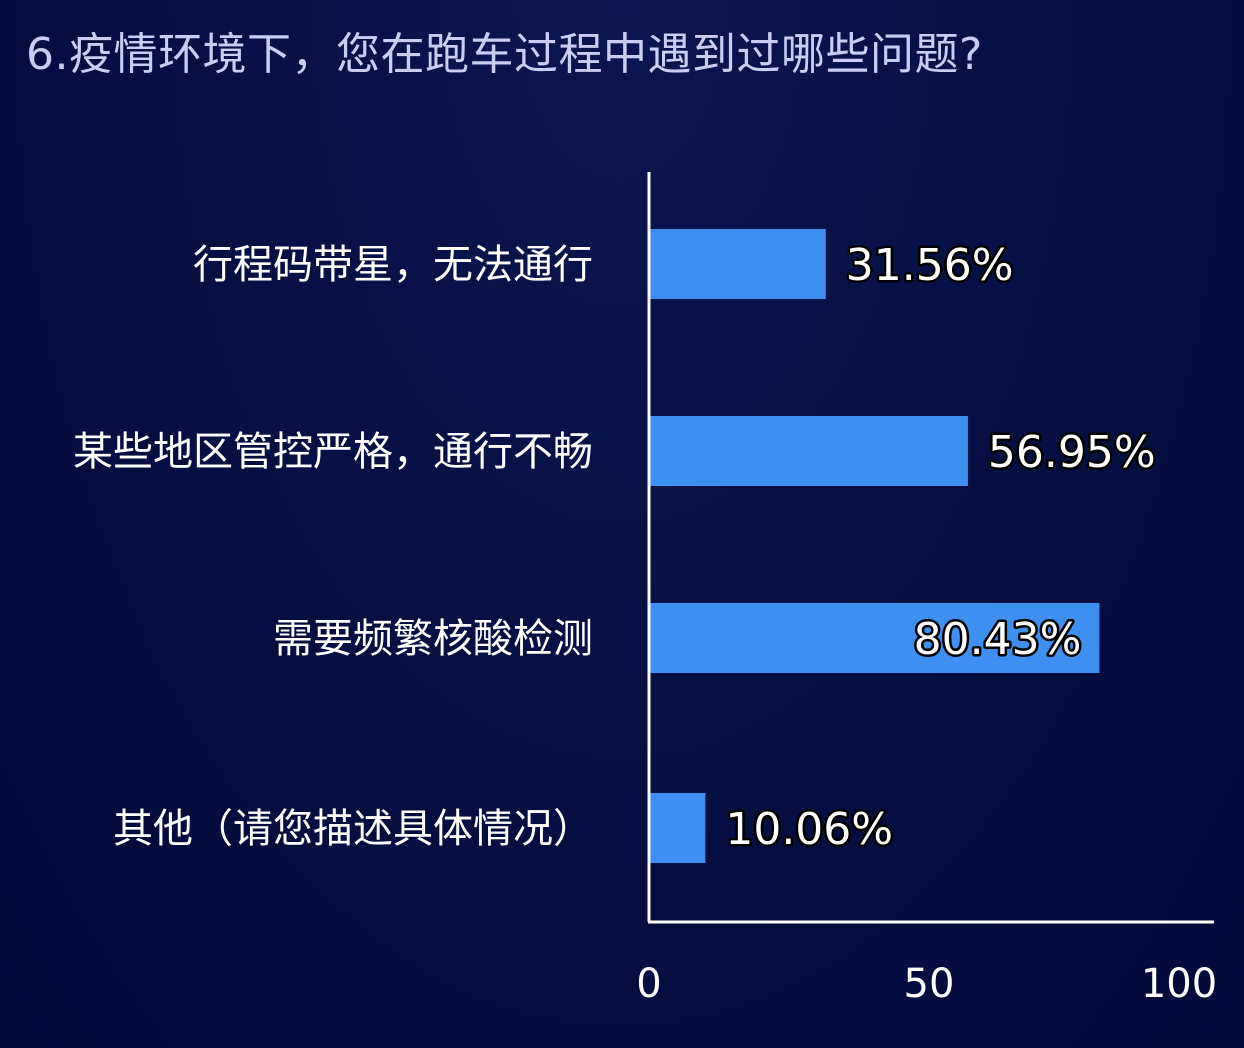 This screenshot has width=1244, height=1048. Describe the element at coordinates (353, 829) in the screenshot. I see `category-label: 其他（请您描述具体情况）` at that location.